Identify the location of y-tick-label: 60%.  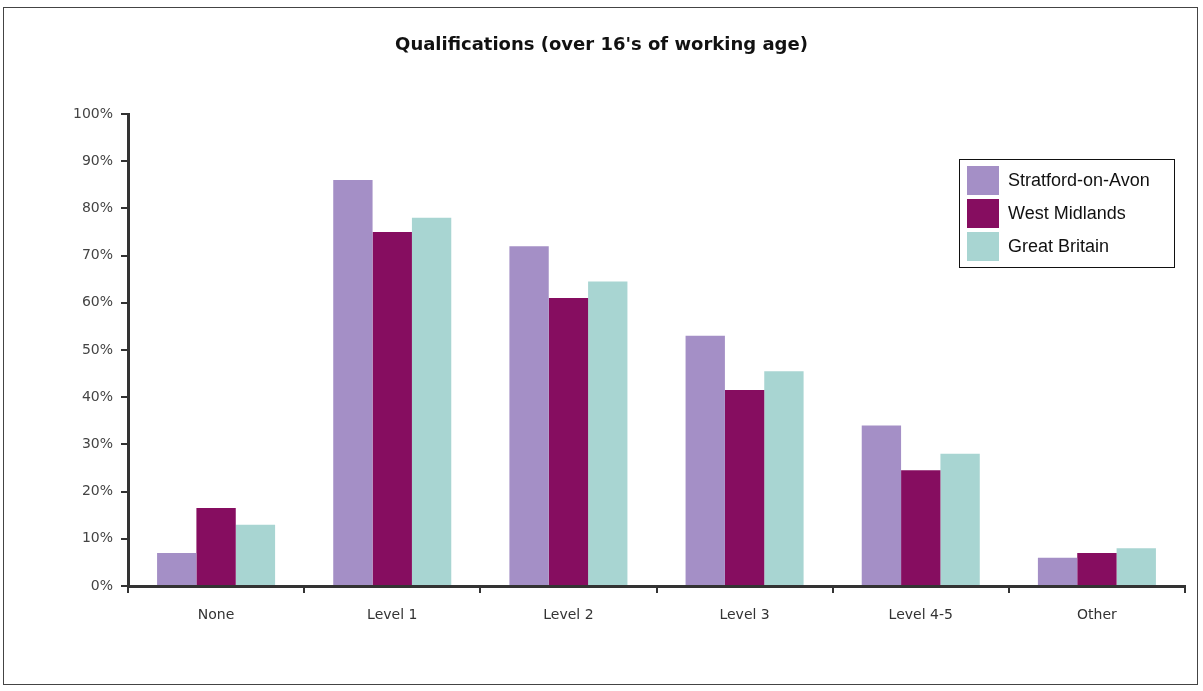
(97, 301).